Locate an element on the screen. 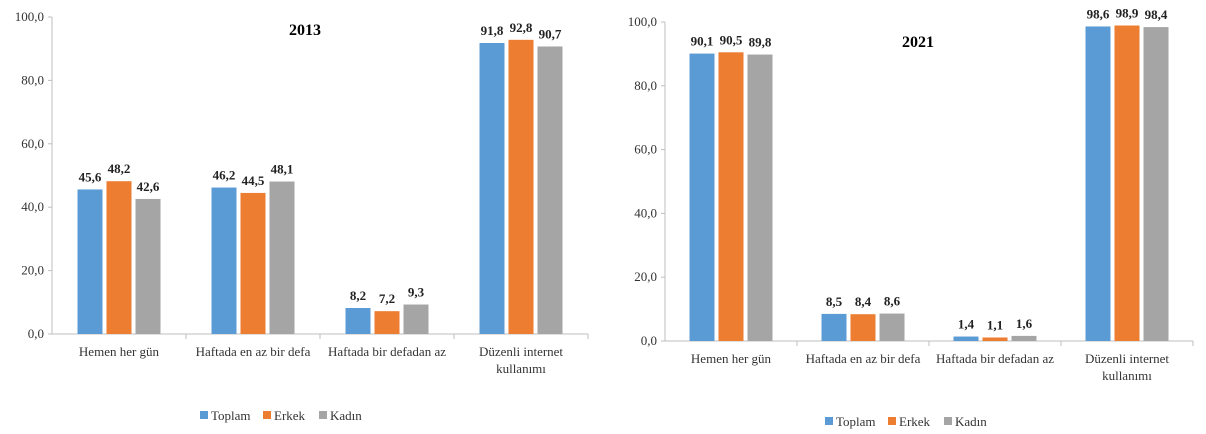 This screenshot has width=1206, height=434. chart-title: 2013 is located at coordinates (305, 30).